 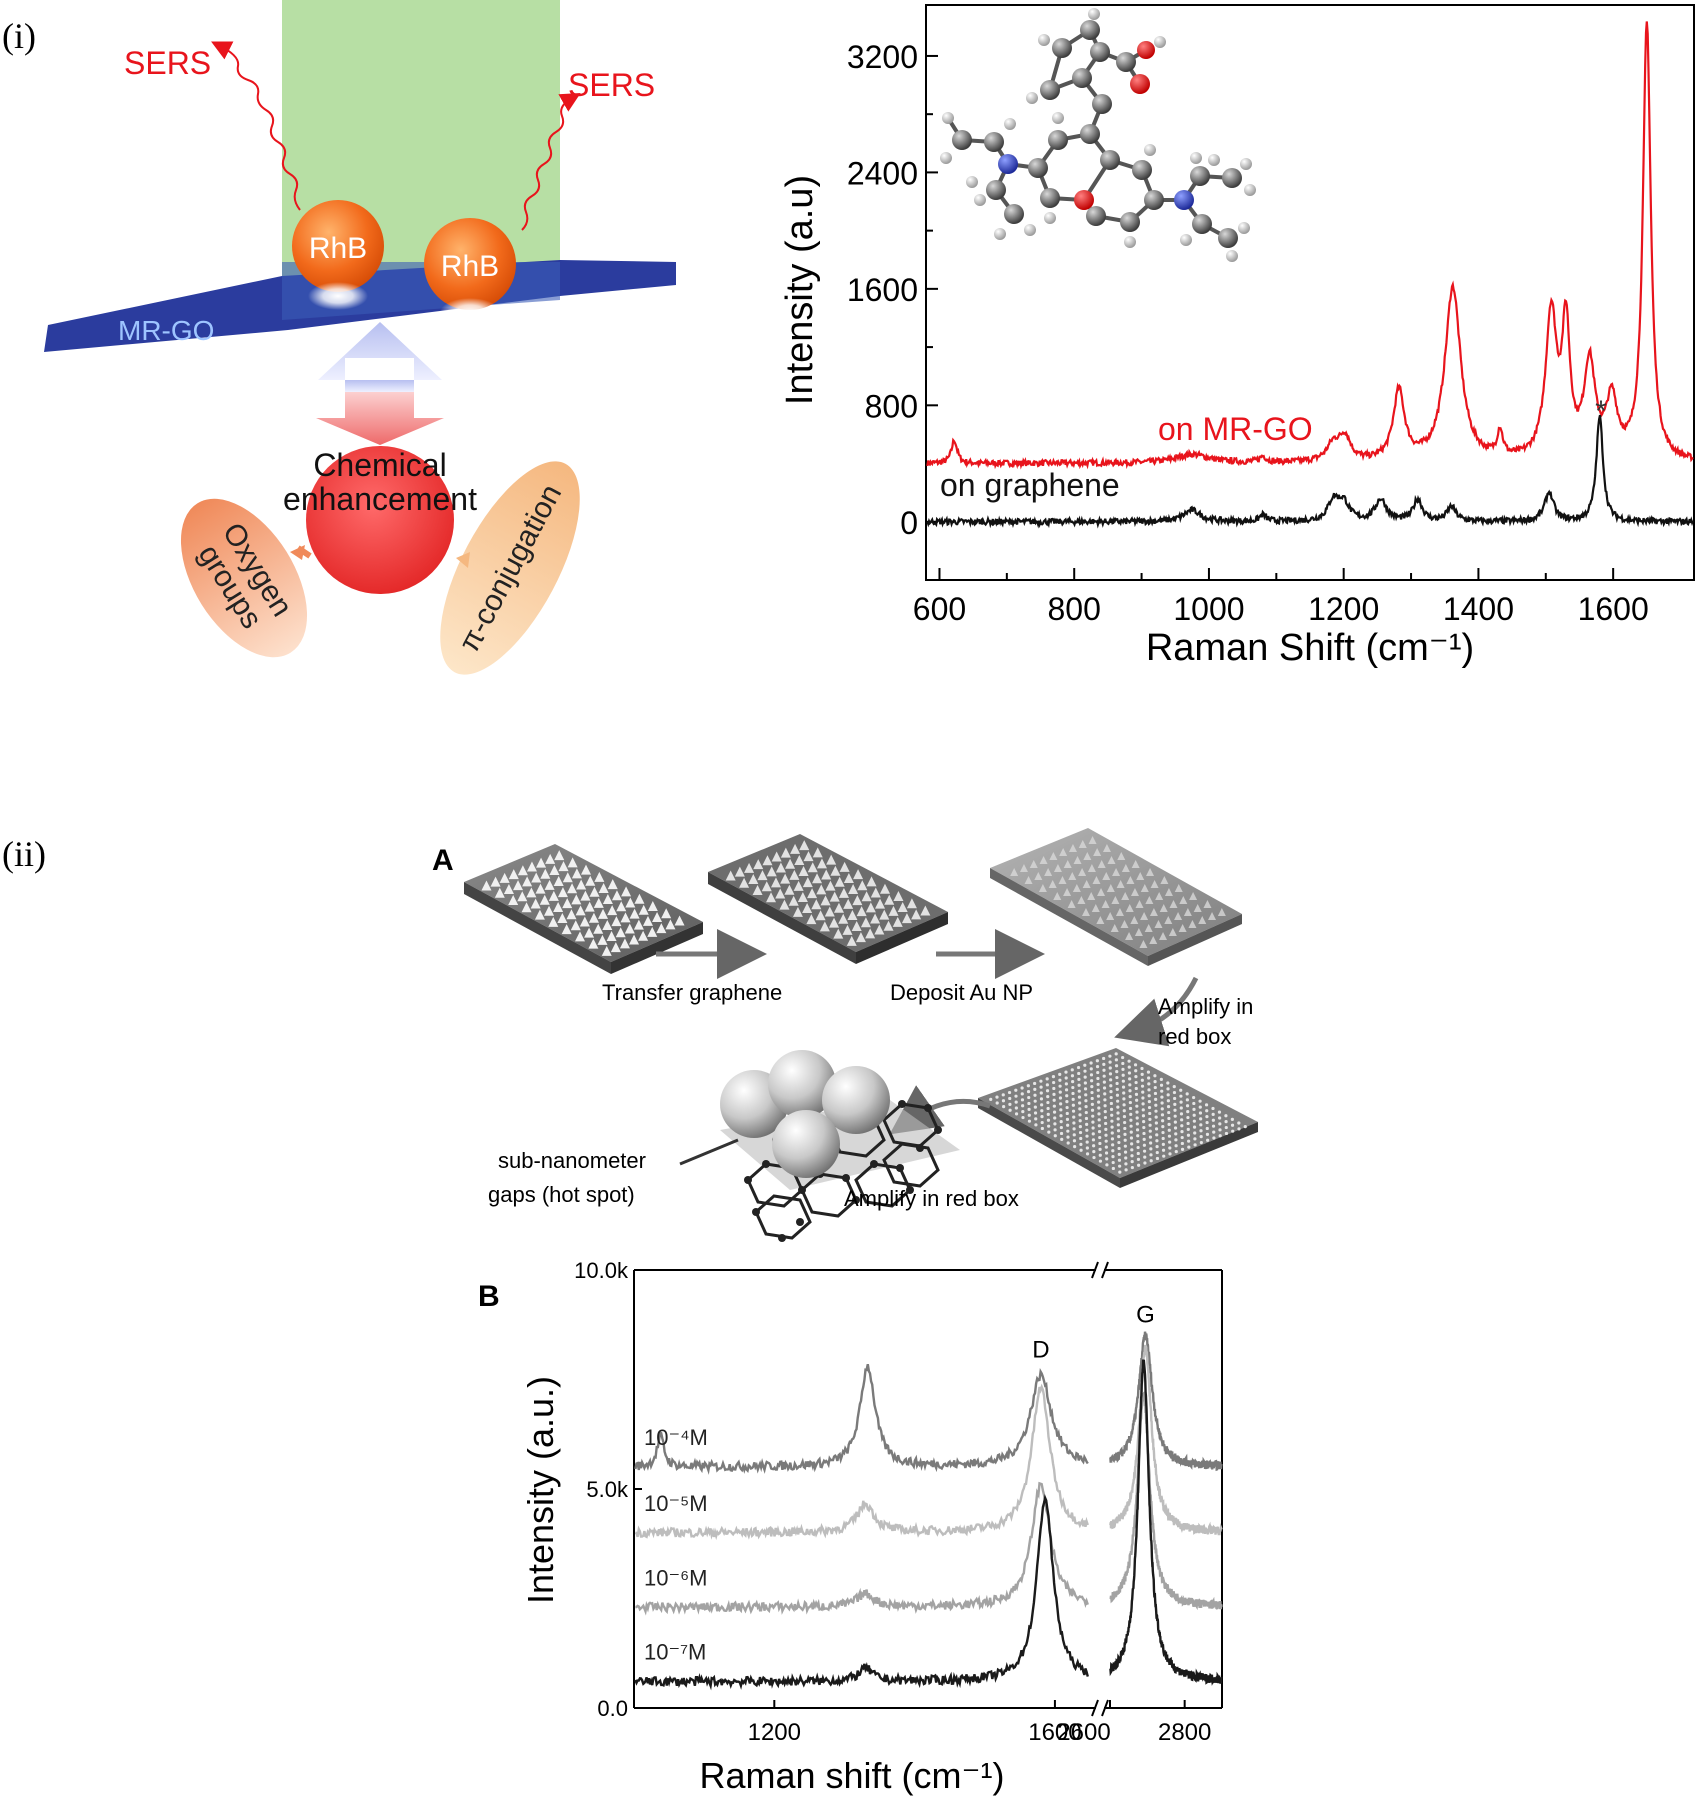 I want to click on chart2-ytick-label: 0.0, so click(x=612, y=1708).